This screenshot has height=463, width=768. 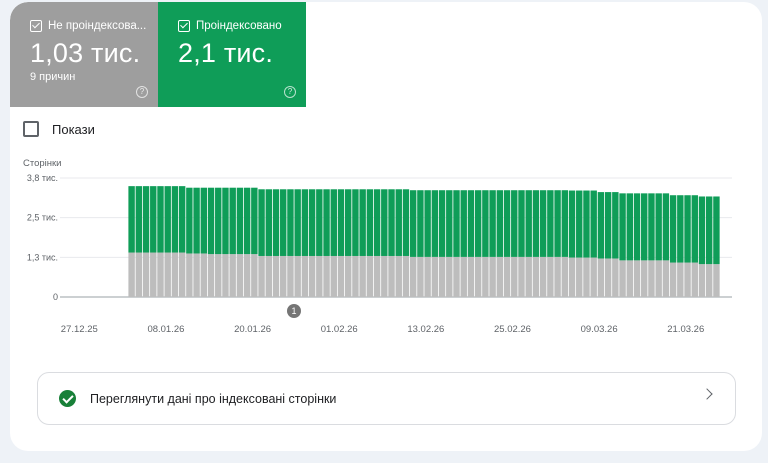 I want to click on x-tick-label: 13.02.26, so click(x=425, y=329).